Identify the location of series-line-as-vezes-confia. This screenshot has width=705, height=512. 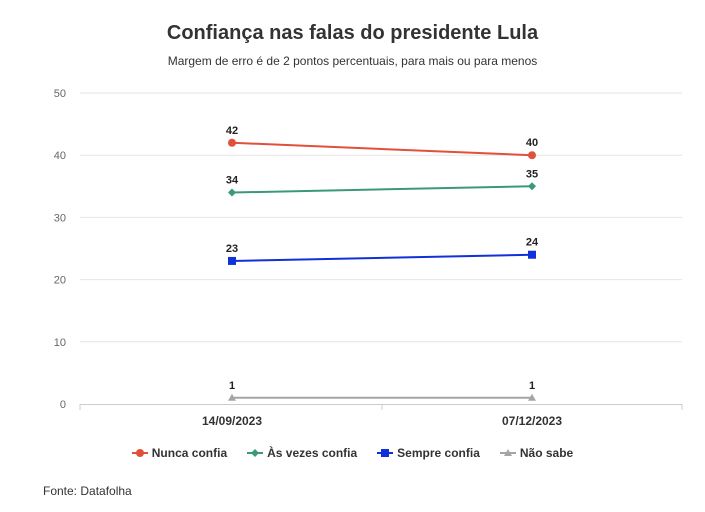
(382, 189).